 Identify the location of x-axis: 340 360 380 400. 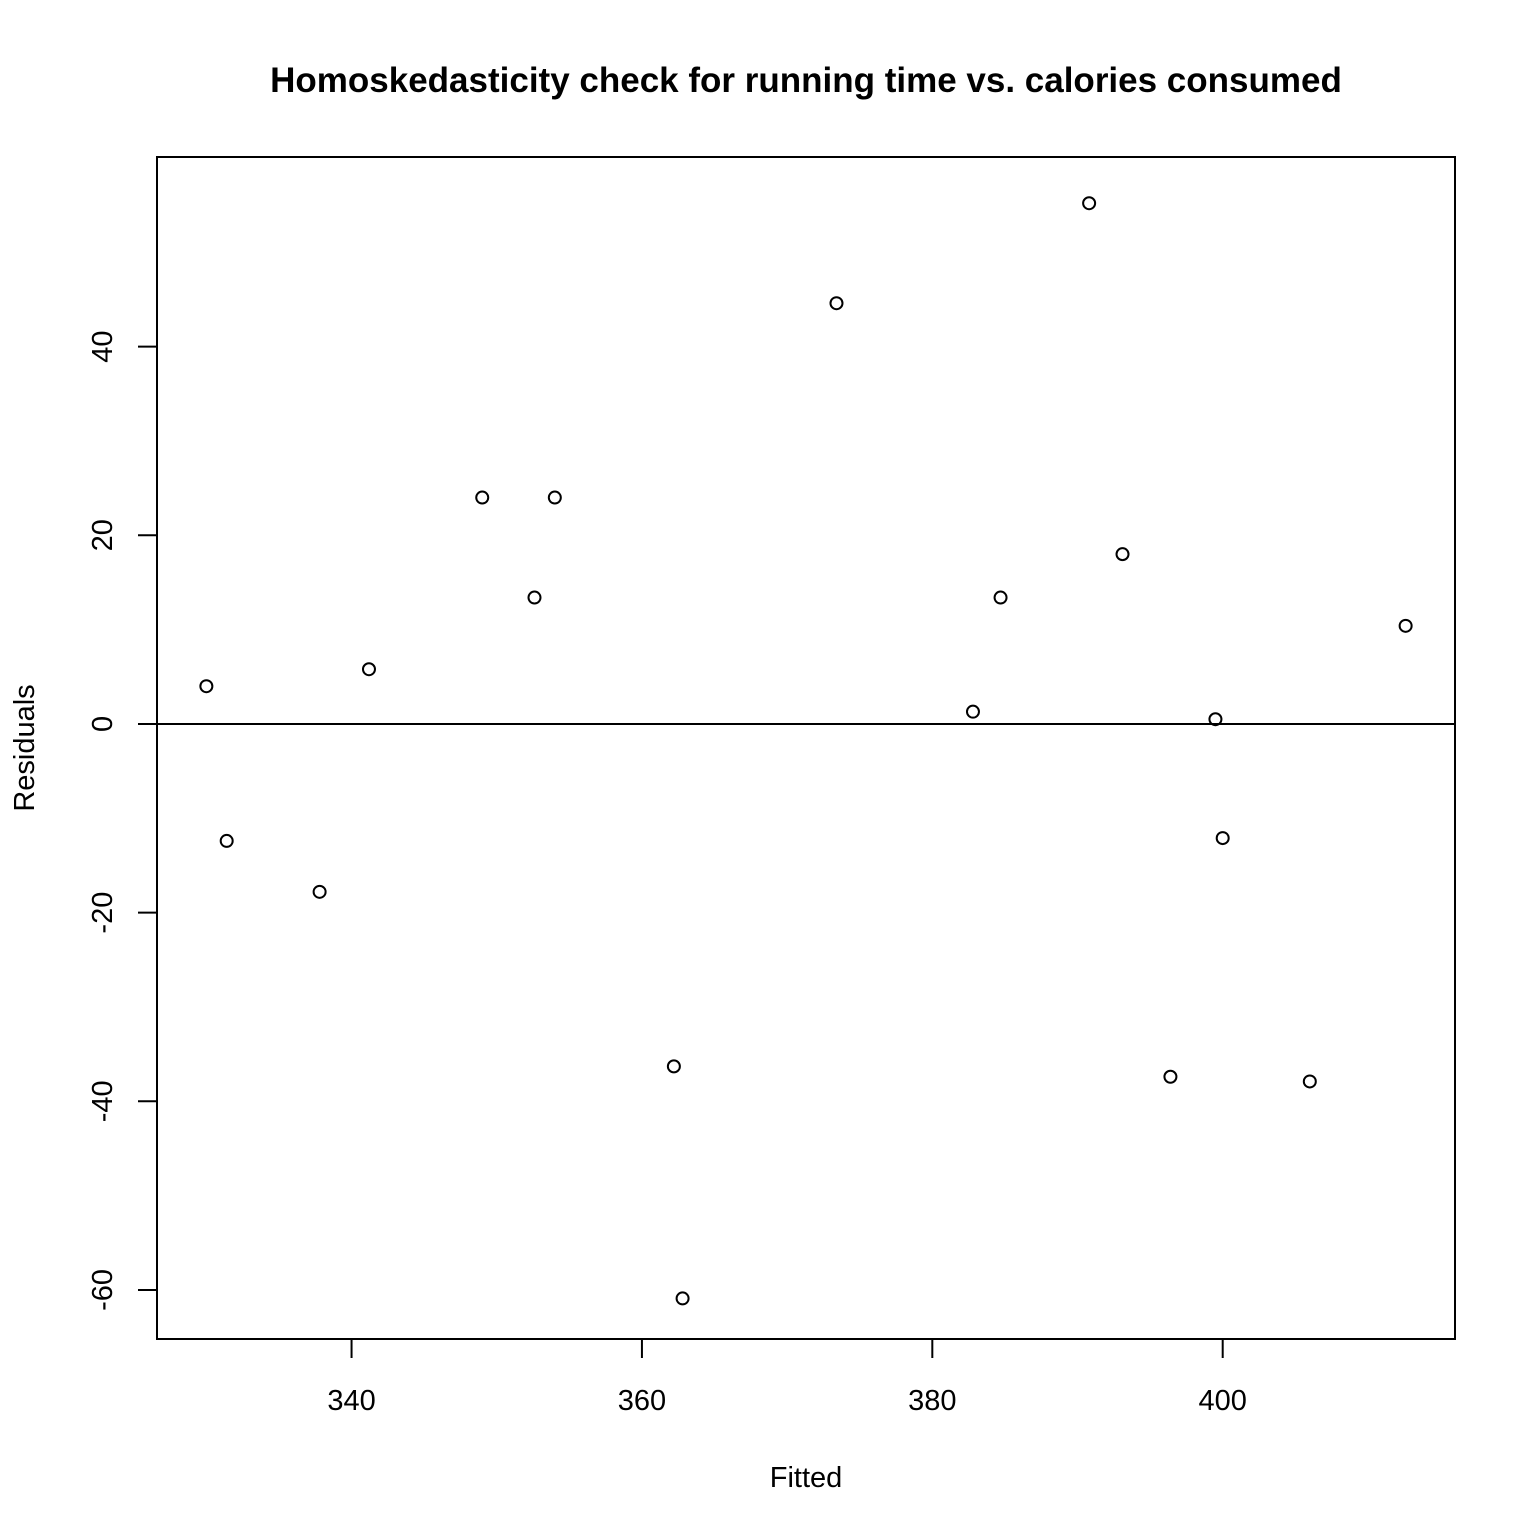
(787, 1377).